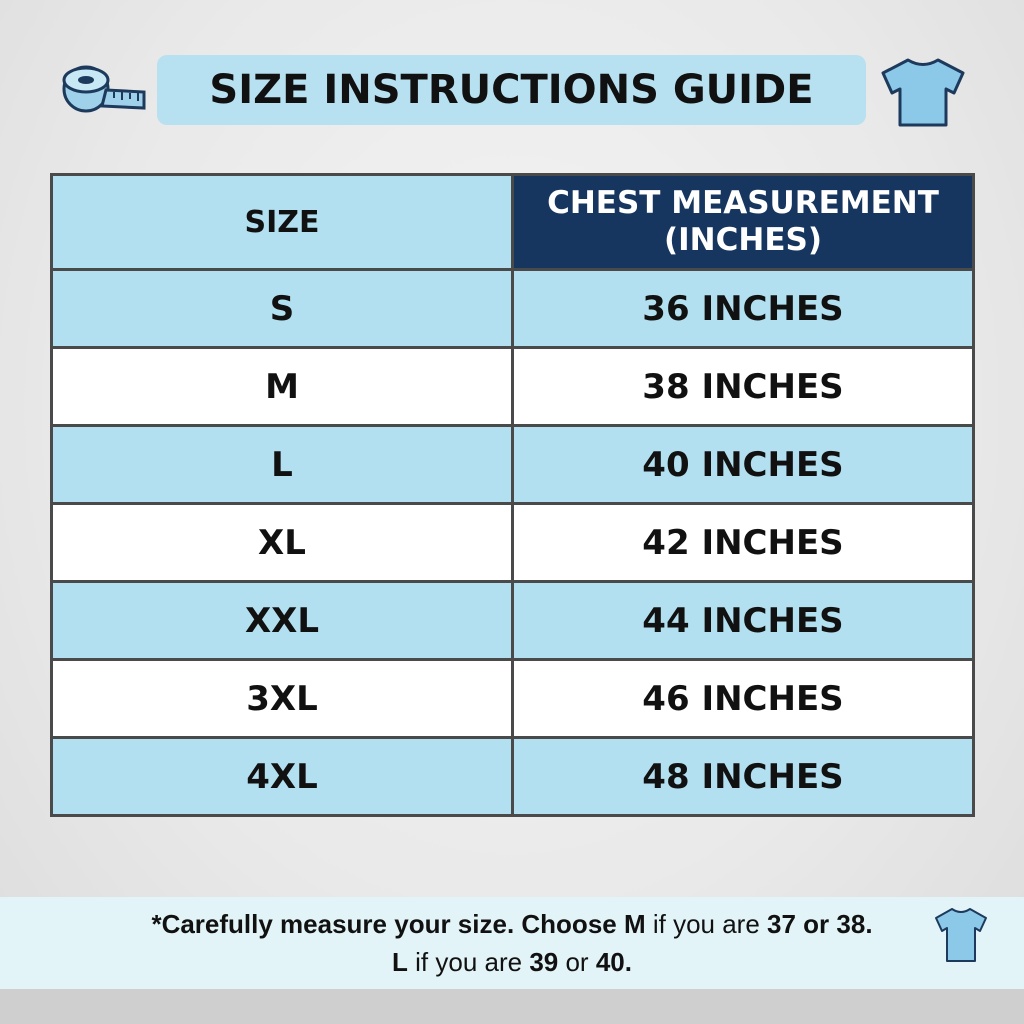 Image resolution: width=1024 pixels, height=1024 pixels. I want to click on table-row: M 38 INCHES, so click(512, 386).